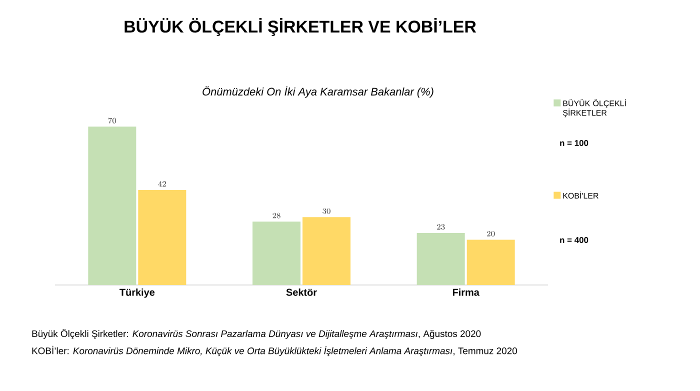 The image size is (700, 391). I want to click on x-tick-label: Firma, so click(466, 292).